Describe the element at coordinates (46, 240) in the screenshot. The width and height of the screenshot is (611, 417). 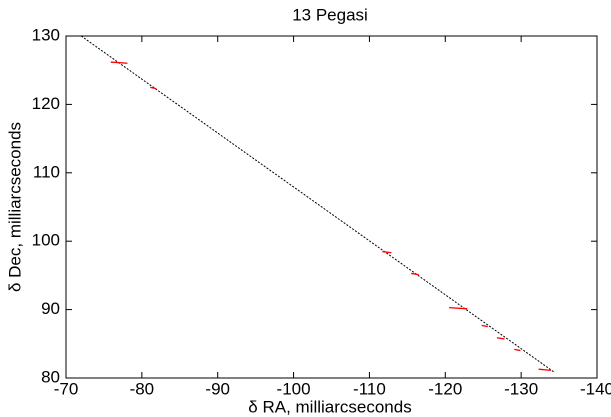
I see `y-tick-label: 100` at that location.